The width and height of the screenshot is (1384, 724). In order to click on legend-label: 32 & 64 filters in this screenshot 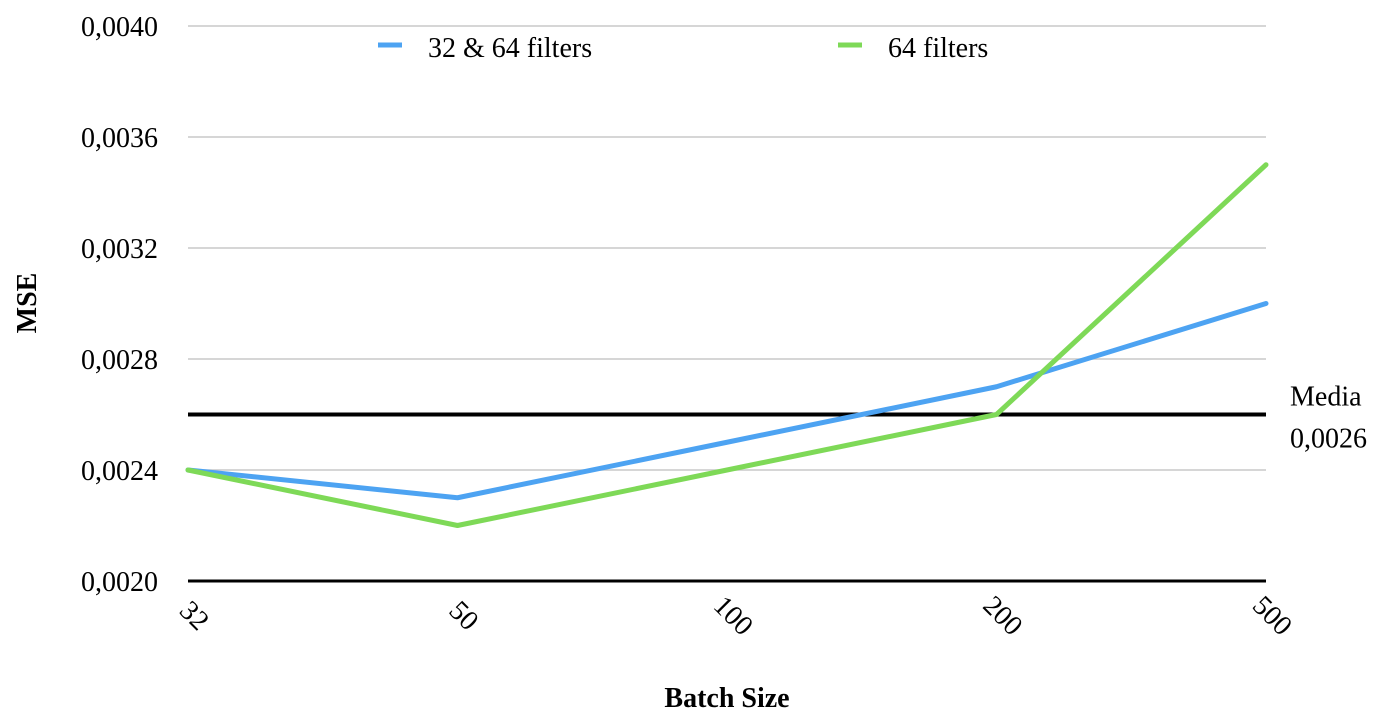, I will do `click(510, 48)`.